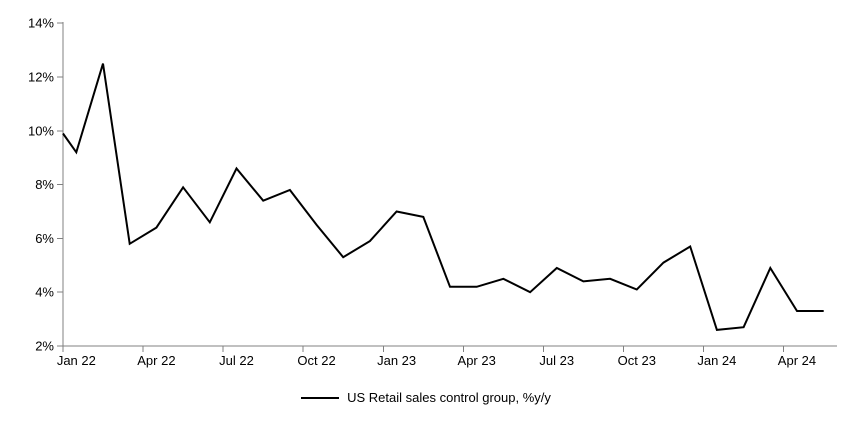  Describe the element at coordinates (41, 23) in the screenshot. I see `y-tick-label: 14%` at that location.